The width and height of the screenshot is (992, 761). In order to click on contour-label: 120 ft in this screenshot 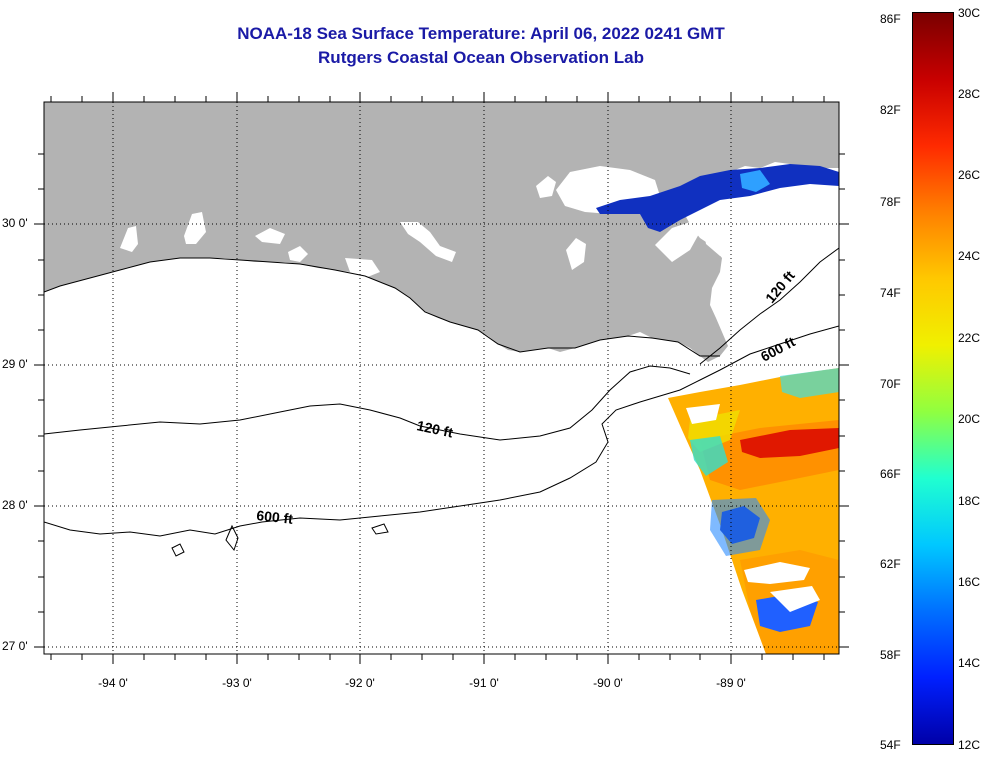, I will do `click(434, 428)`.